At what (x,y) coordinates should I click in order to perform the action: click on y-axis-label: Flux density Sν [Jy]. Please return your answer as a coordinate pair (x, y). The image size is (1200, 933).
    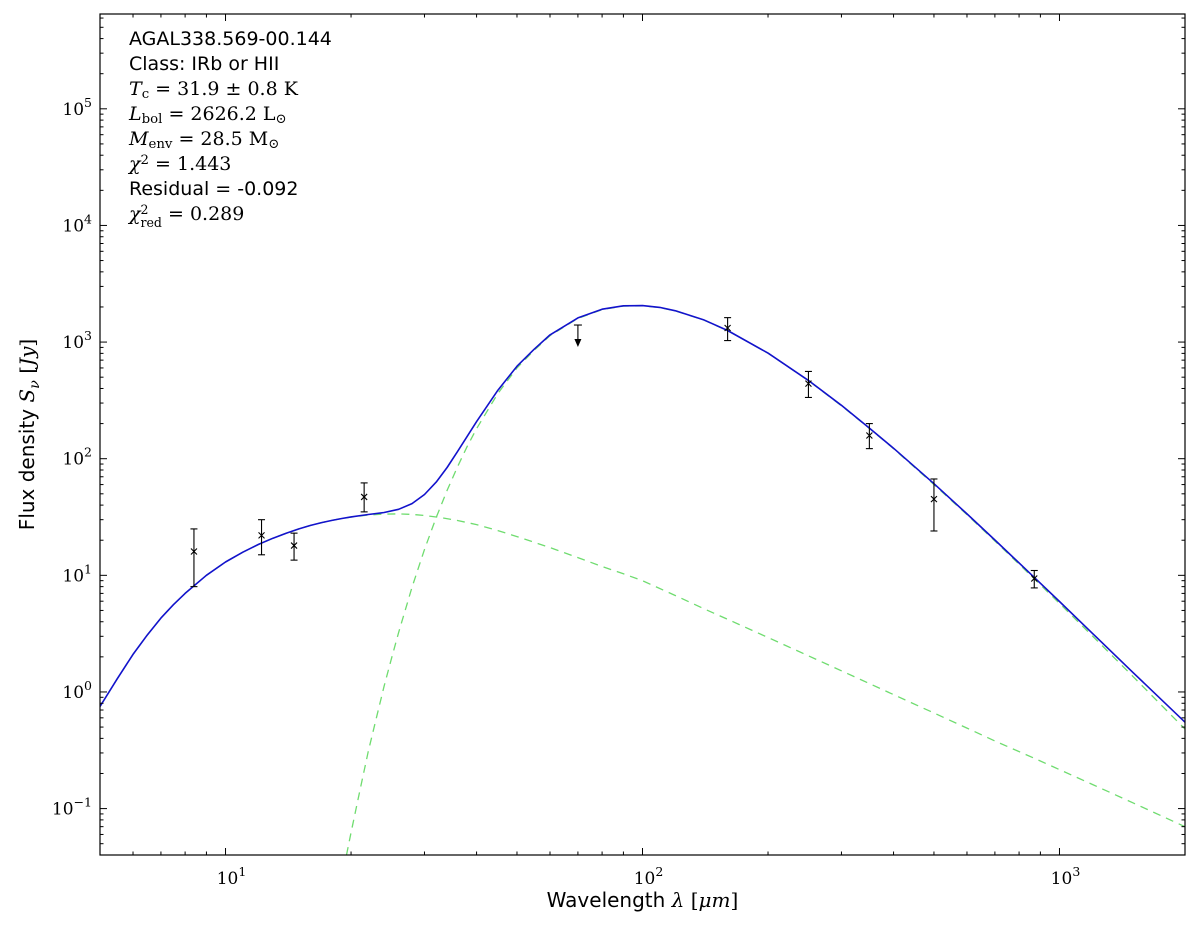
    Looking at the image, I should click on (29, 434).